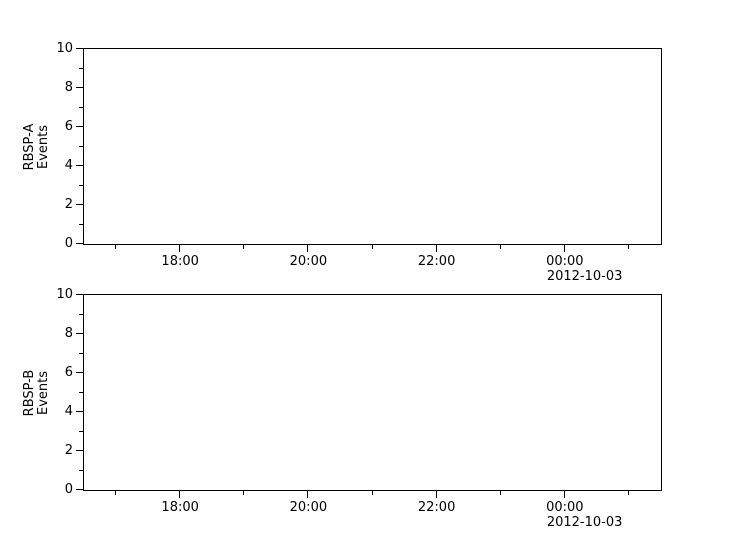  What do you see at coordinates (29, 146) in the screenshot?
I see `y-axis-label-line: RBSP-A` at bounding box center [29, 146].